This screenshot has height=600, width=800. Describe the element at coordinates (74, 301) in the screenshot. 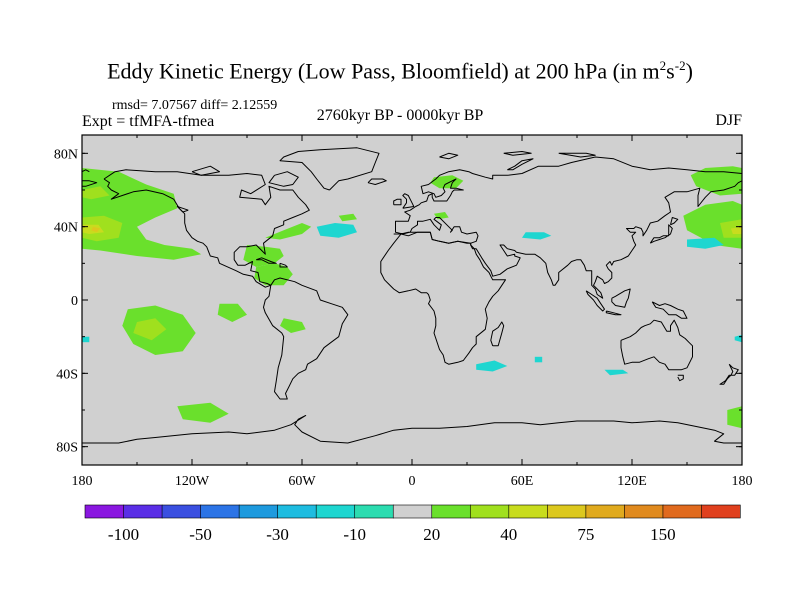

I see `y-tick-label: 0` at that location.